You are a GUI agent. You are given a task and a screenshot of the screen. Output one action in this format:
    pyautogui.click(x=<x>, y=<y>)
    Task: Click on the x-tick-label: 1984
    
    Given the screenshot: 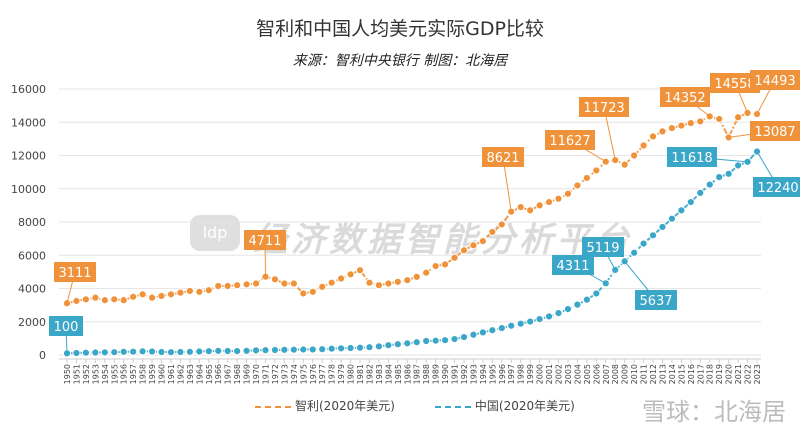 What is the action you would take?
    pyautogui.click(x=388, y=374)
    